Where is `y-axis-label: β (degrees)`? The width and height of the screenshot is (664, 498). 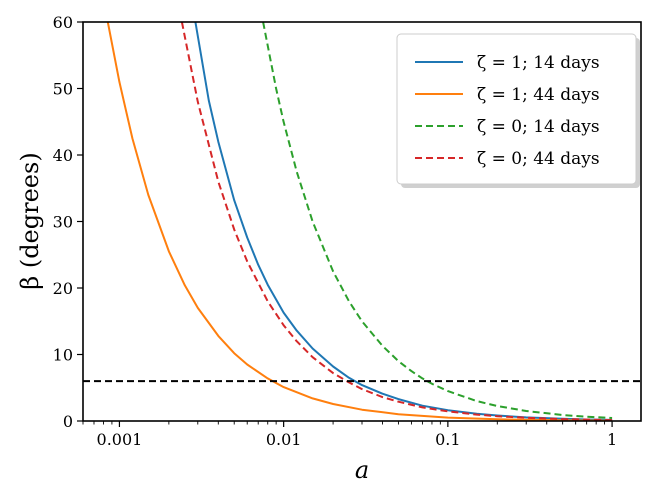 y-axis-label: β (degrees) is located at coordinates (30, 220).